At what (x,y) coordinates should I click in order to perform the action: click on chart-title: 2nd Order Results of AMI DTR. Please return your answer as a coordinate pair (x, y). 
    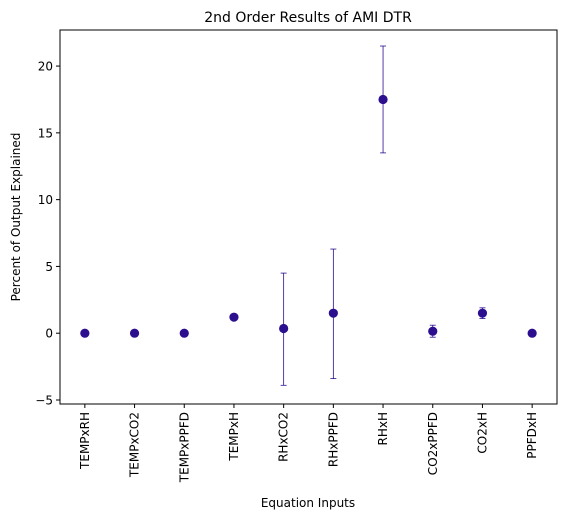
    Looking at the image, I should click on (308, 18).